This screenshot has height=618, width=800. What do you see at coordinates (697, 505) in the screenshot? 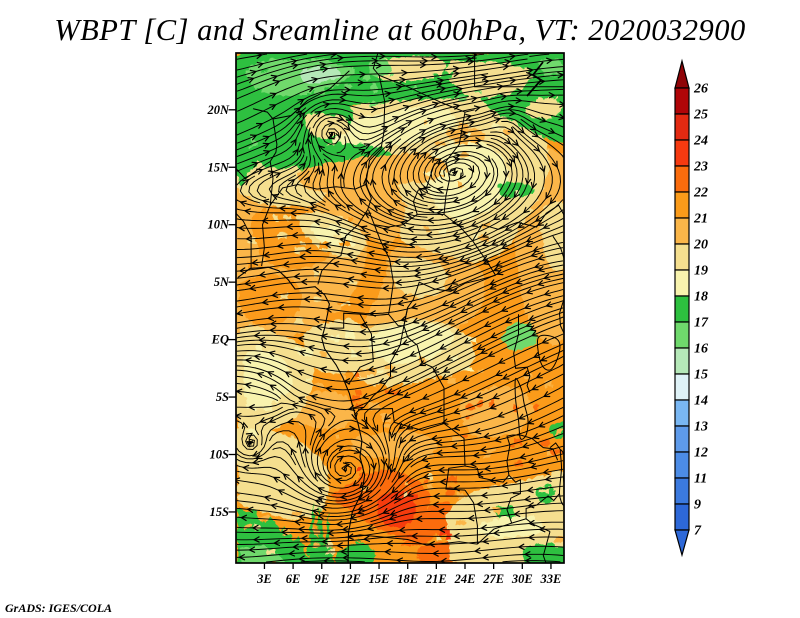
I see `svg-text: 9` at bounding box center [697, 505].